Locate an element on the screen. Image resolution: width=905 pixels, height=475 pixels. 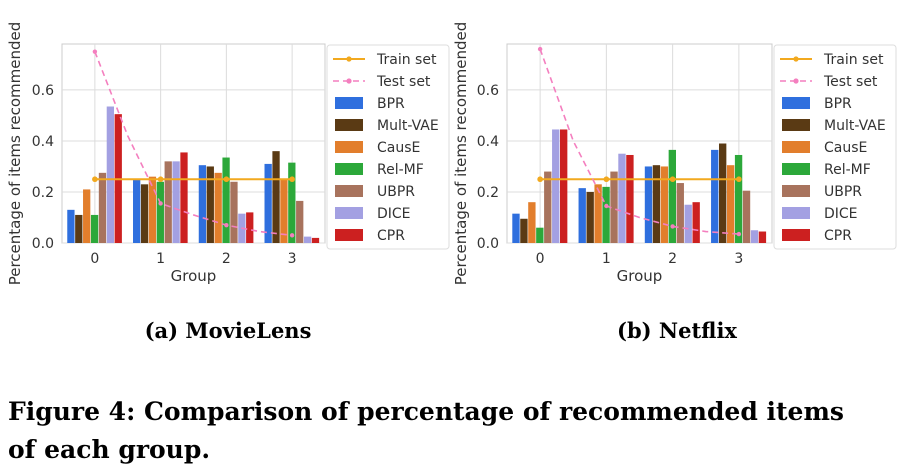
x-tick-label: 2 is located at coordinates (226, 259).